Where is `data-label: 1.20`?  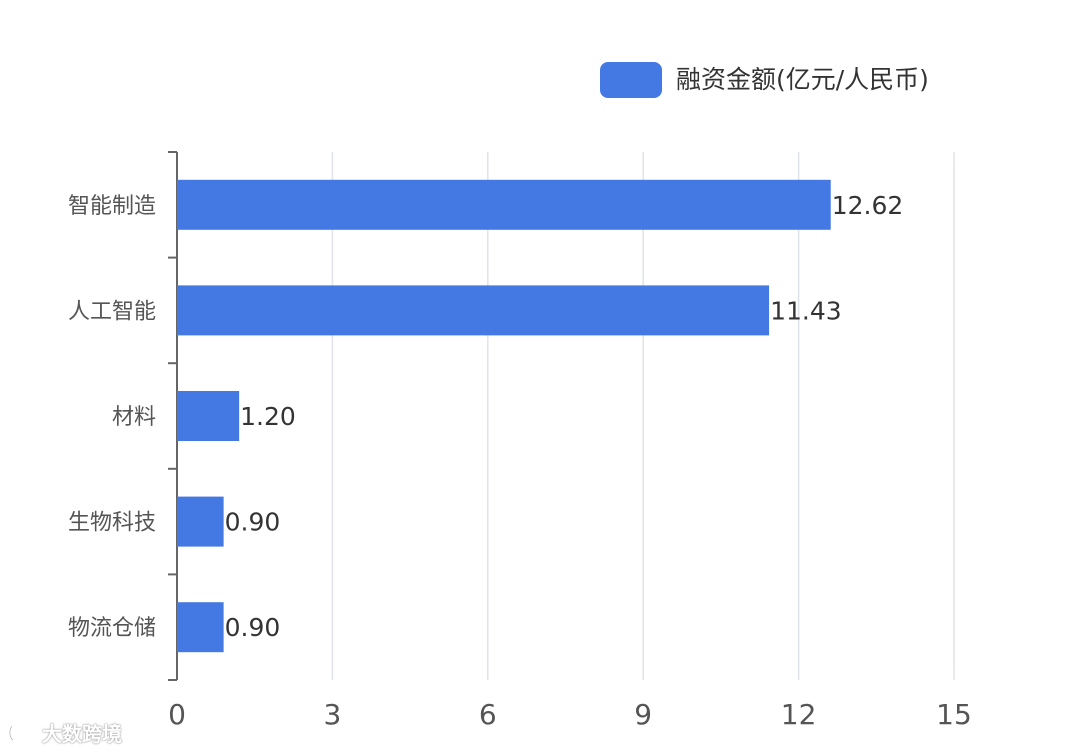
data-label: 1.20 is located at coordinates (268, 416).